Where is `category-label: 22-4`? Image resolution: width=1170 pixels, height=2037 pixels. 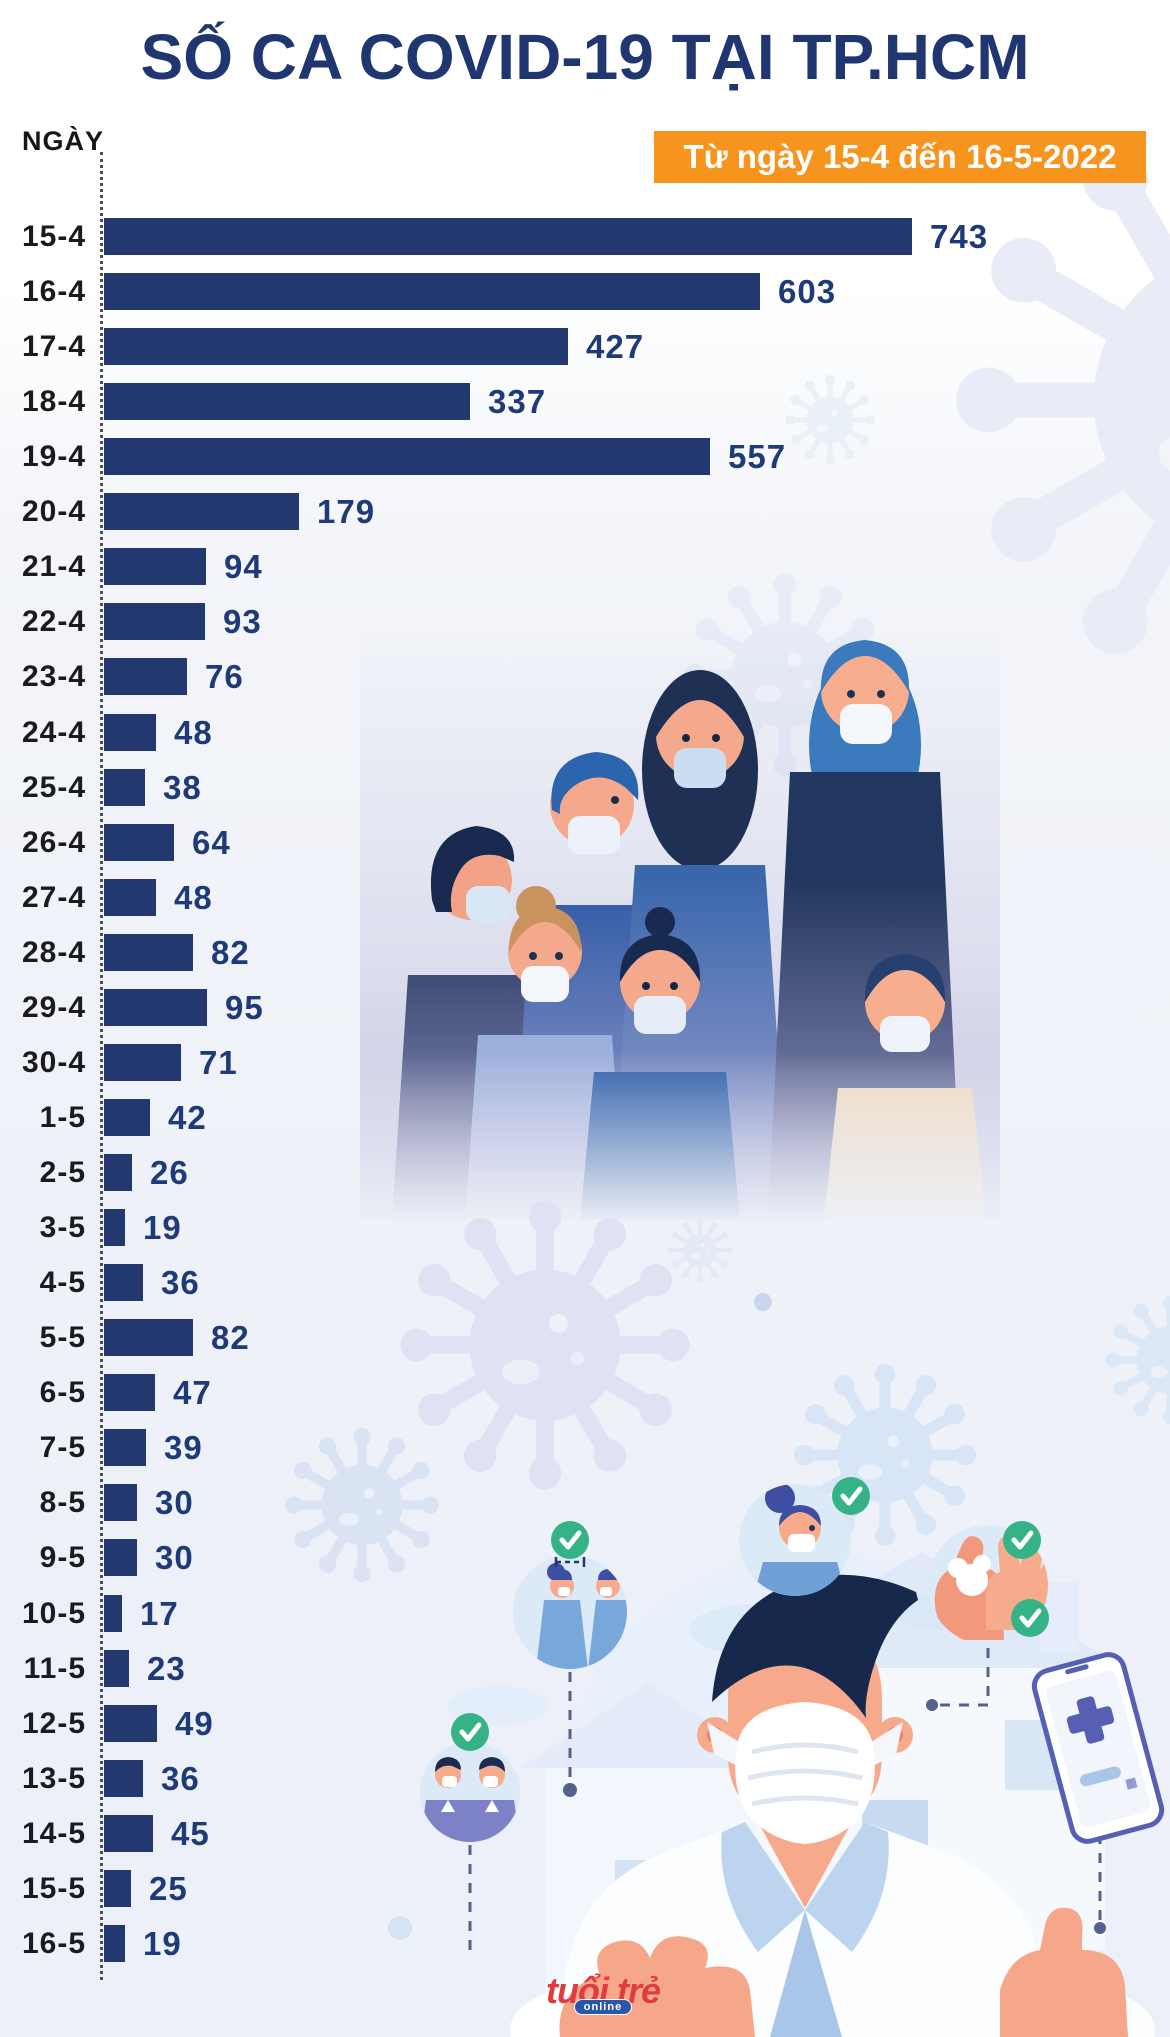
category-label: 22-4 is located at coordinates (53, 621).